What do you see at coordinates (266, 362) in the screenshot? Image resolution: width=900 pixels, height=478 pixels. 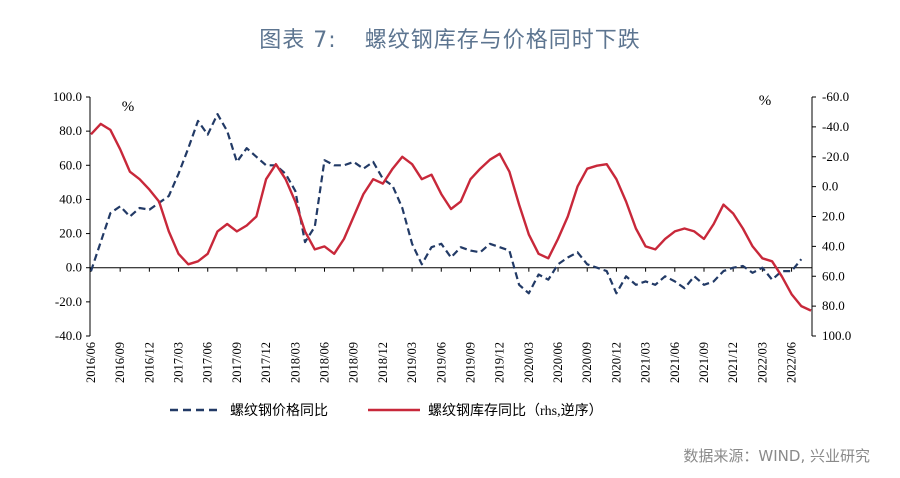 I see `x-tick-label: 2017/12` at bounding box center [266, 362].